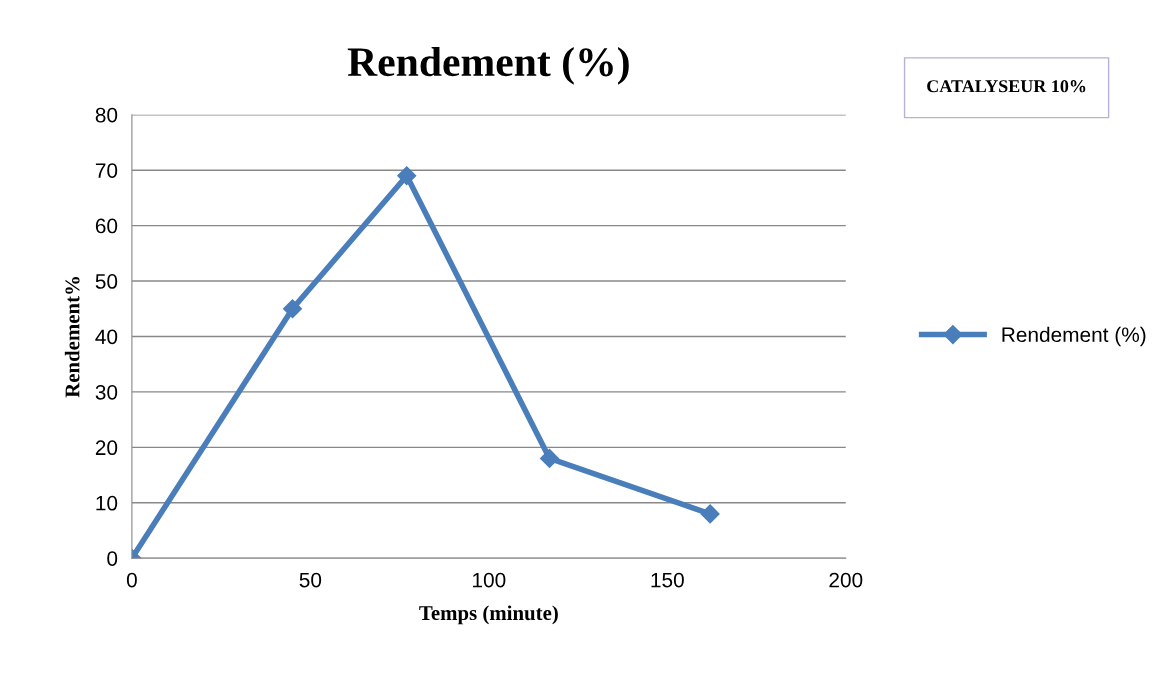  What do you see at coordinates (667, 580) in the screenshot?
I see `x-tick-label: 150` at bounding box center [667, 580].